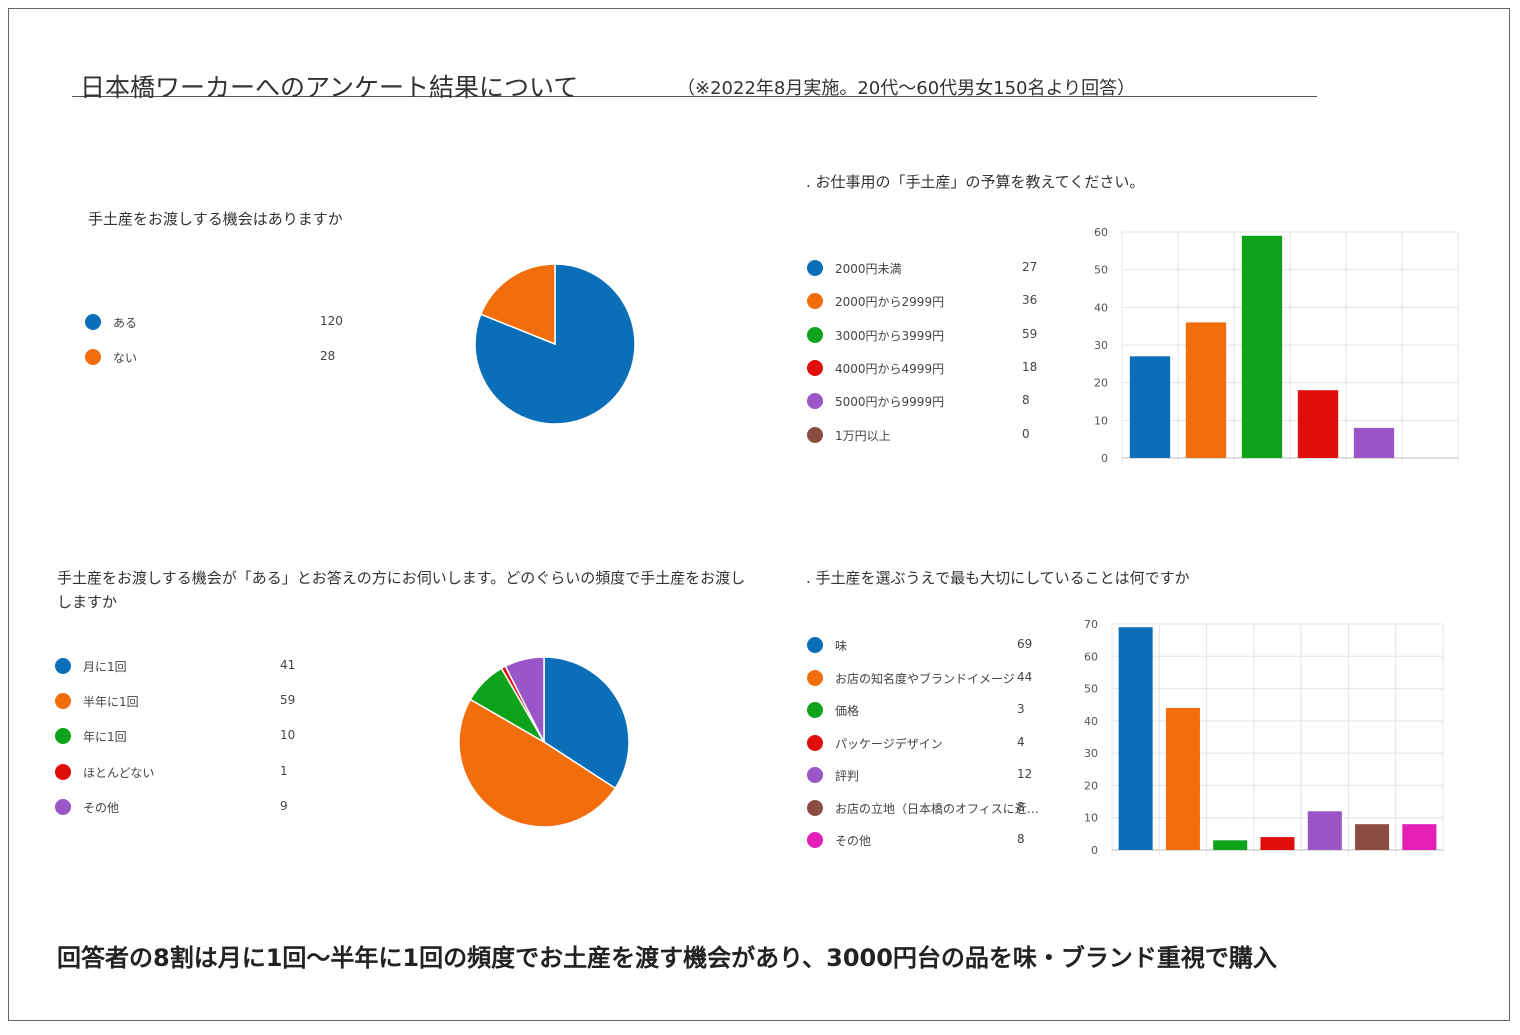 The height and width of the screenshot is (1035, 1520). Describe the element at coordinates (182, 772) in the screenshot. I see `legend-item: ほとんどない 1` at that location.